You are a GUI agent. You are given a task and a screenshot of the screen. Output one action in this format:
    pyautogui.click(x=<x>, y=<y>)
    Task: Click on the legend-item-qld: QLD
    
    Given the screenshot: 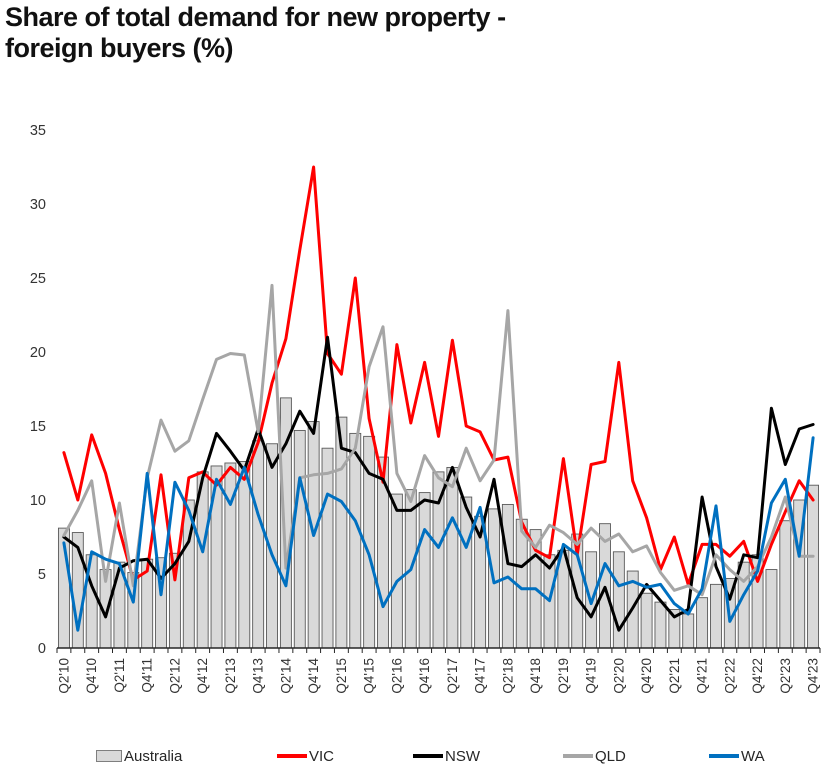 What is the action you would take?
    pyautogui.click(x=594, y=756)
    